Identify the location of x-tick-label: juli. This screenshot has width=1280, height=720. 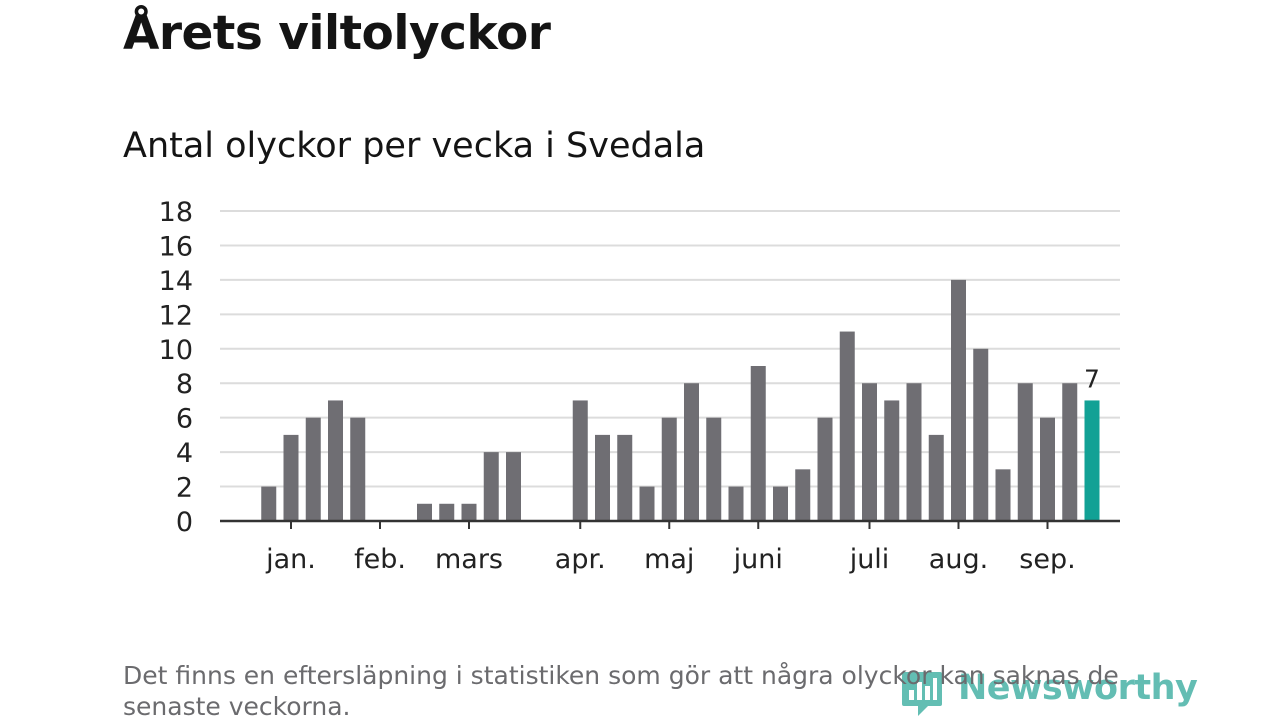
(869, 559).